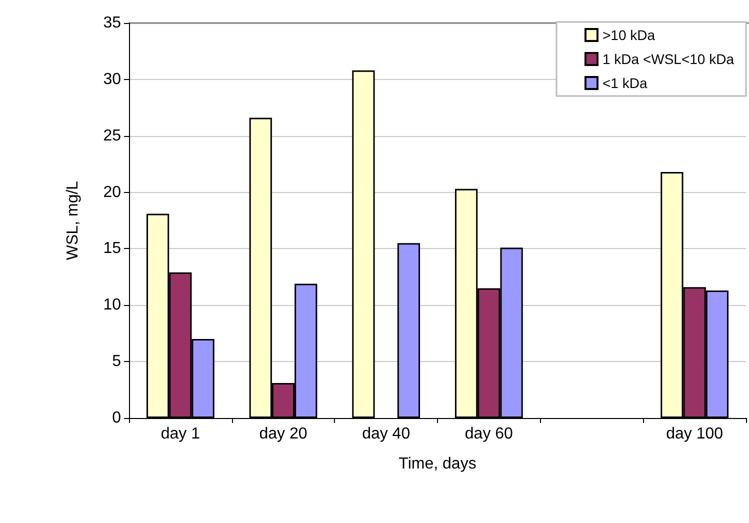 The width and height of the screenshot is (749, 523). I want to click on y-tick-label: 25, so click(112, 135).